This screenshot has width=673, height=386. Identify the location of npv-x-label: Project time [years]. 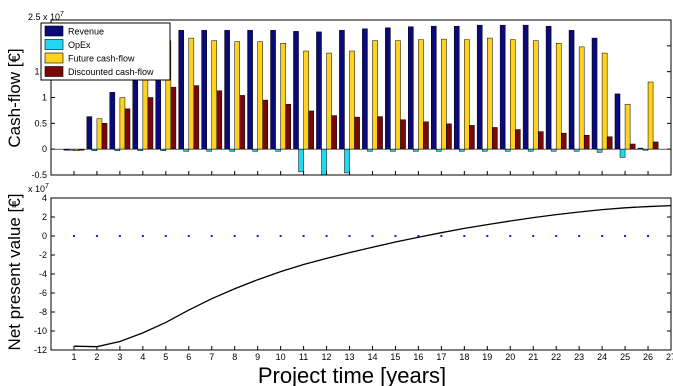
(352, 374).